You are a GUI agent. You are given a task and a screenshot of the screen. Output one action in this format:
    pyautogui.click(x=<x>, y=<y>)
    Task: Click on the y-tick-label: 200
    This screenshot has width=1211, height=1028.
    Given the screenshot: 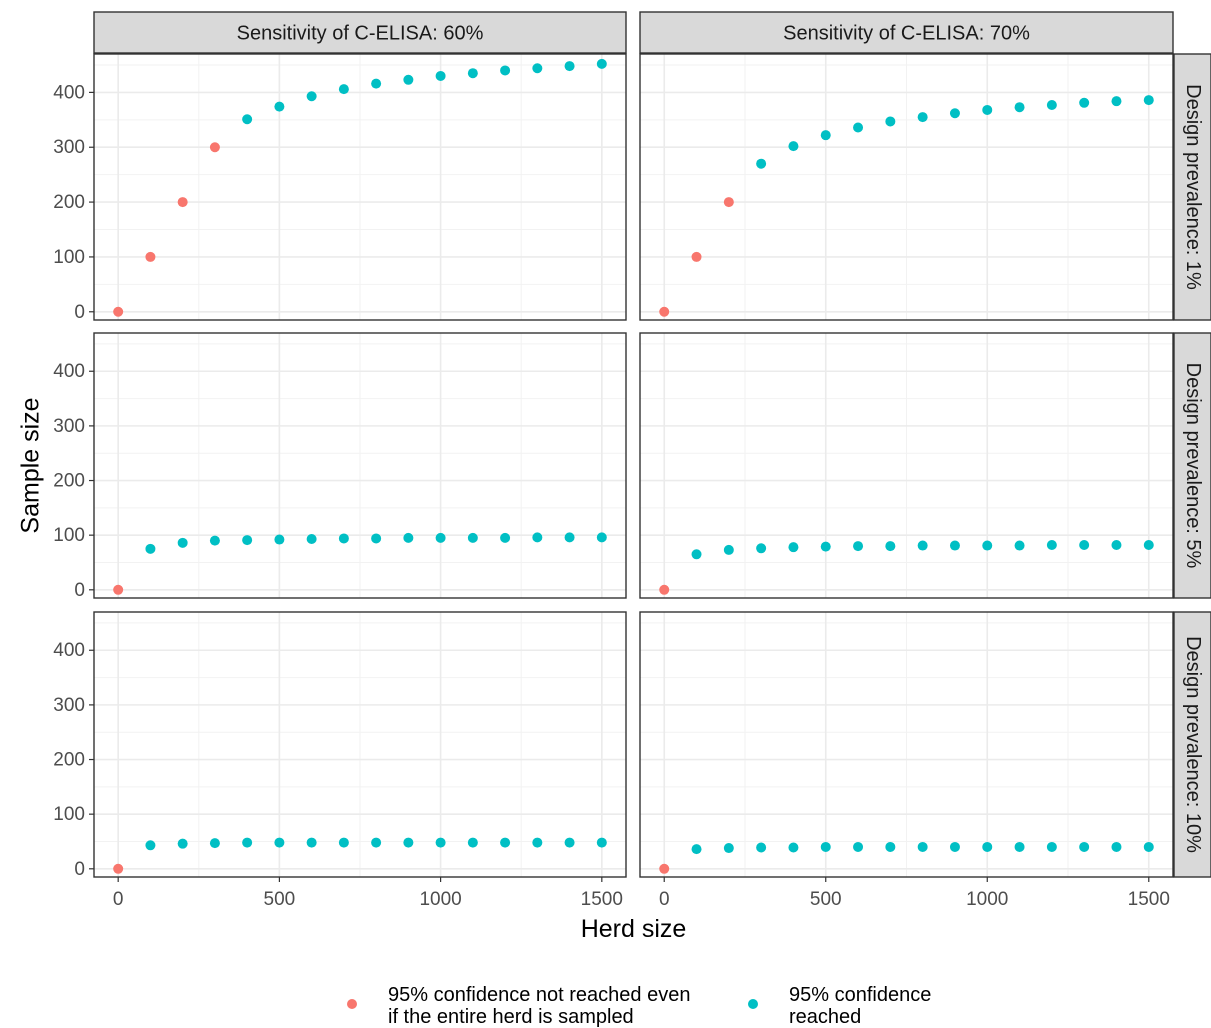 What is the action you would take?
    pyautogui.click(x=69, y=202)
    